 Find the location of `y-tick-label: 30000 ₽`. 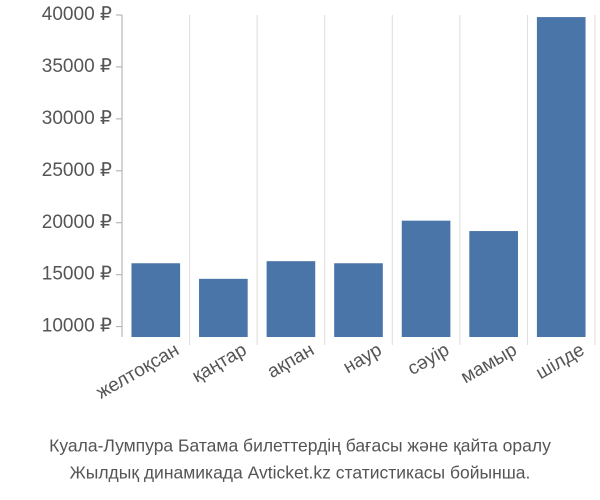

y-tick-label: 30000 ₽ is located at coordinates (77, 118).